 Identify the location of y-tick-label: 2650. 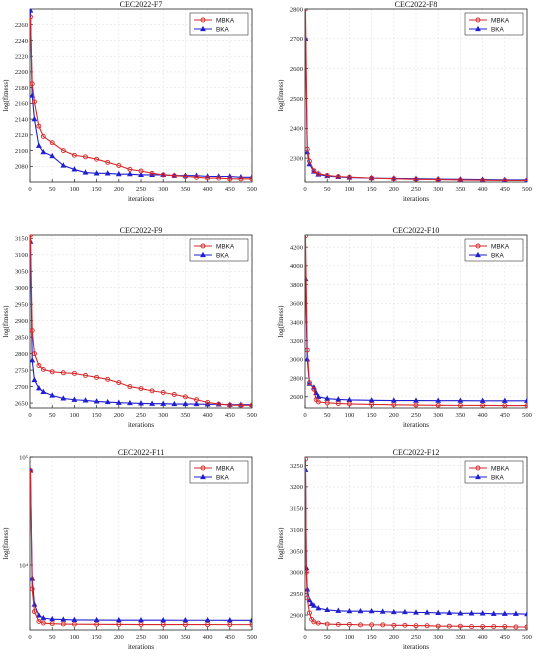
(22, 403).